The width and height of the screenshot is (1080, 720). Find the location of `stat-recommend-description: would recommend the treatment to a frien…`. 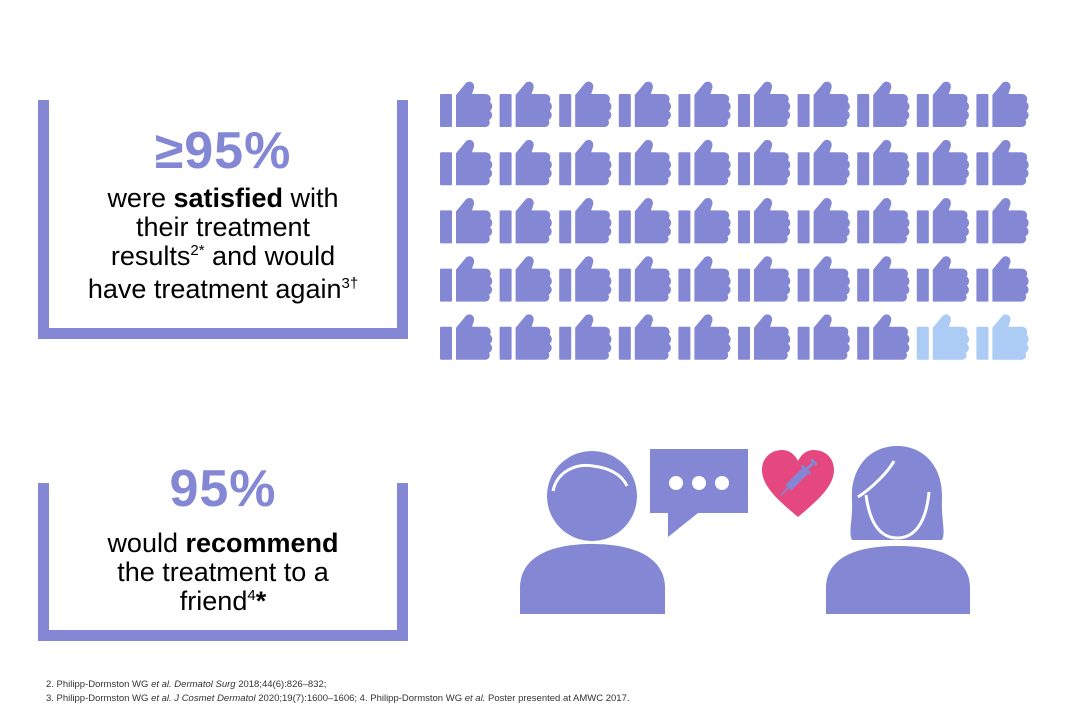

stat-recommend-description: would recommend the treatment to a frien… is located at coordinates (223, 574).